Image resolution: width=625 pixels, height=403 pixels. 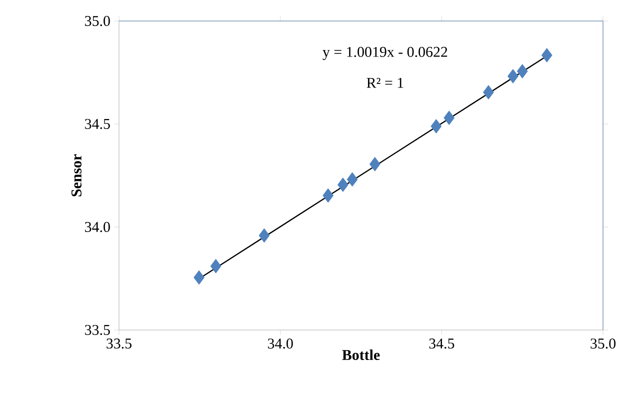 What do you see at coordinates (385, 53) in the screenshot?
I see `annotation: y = 1.0019x - 0.0622` at bounding box center [385, 53].